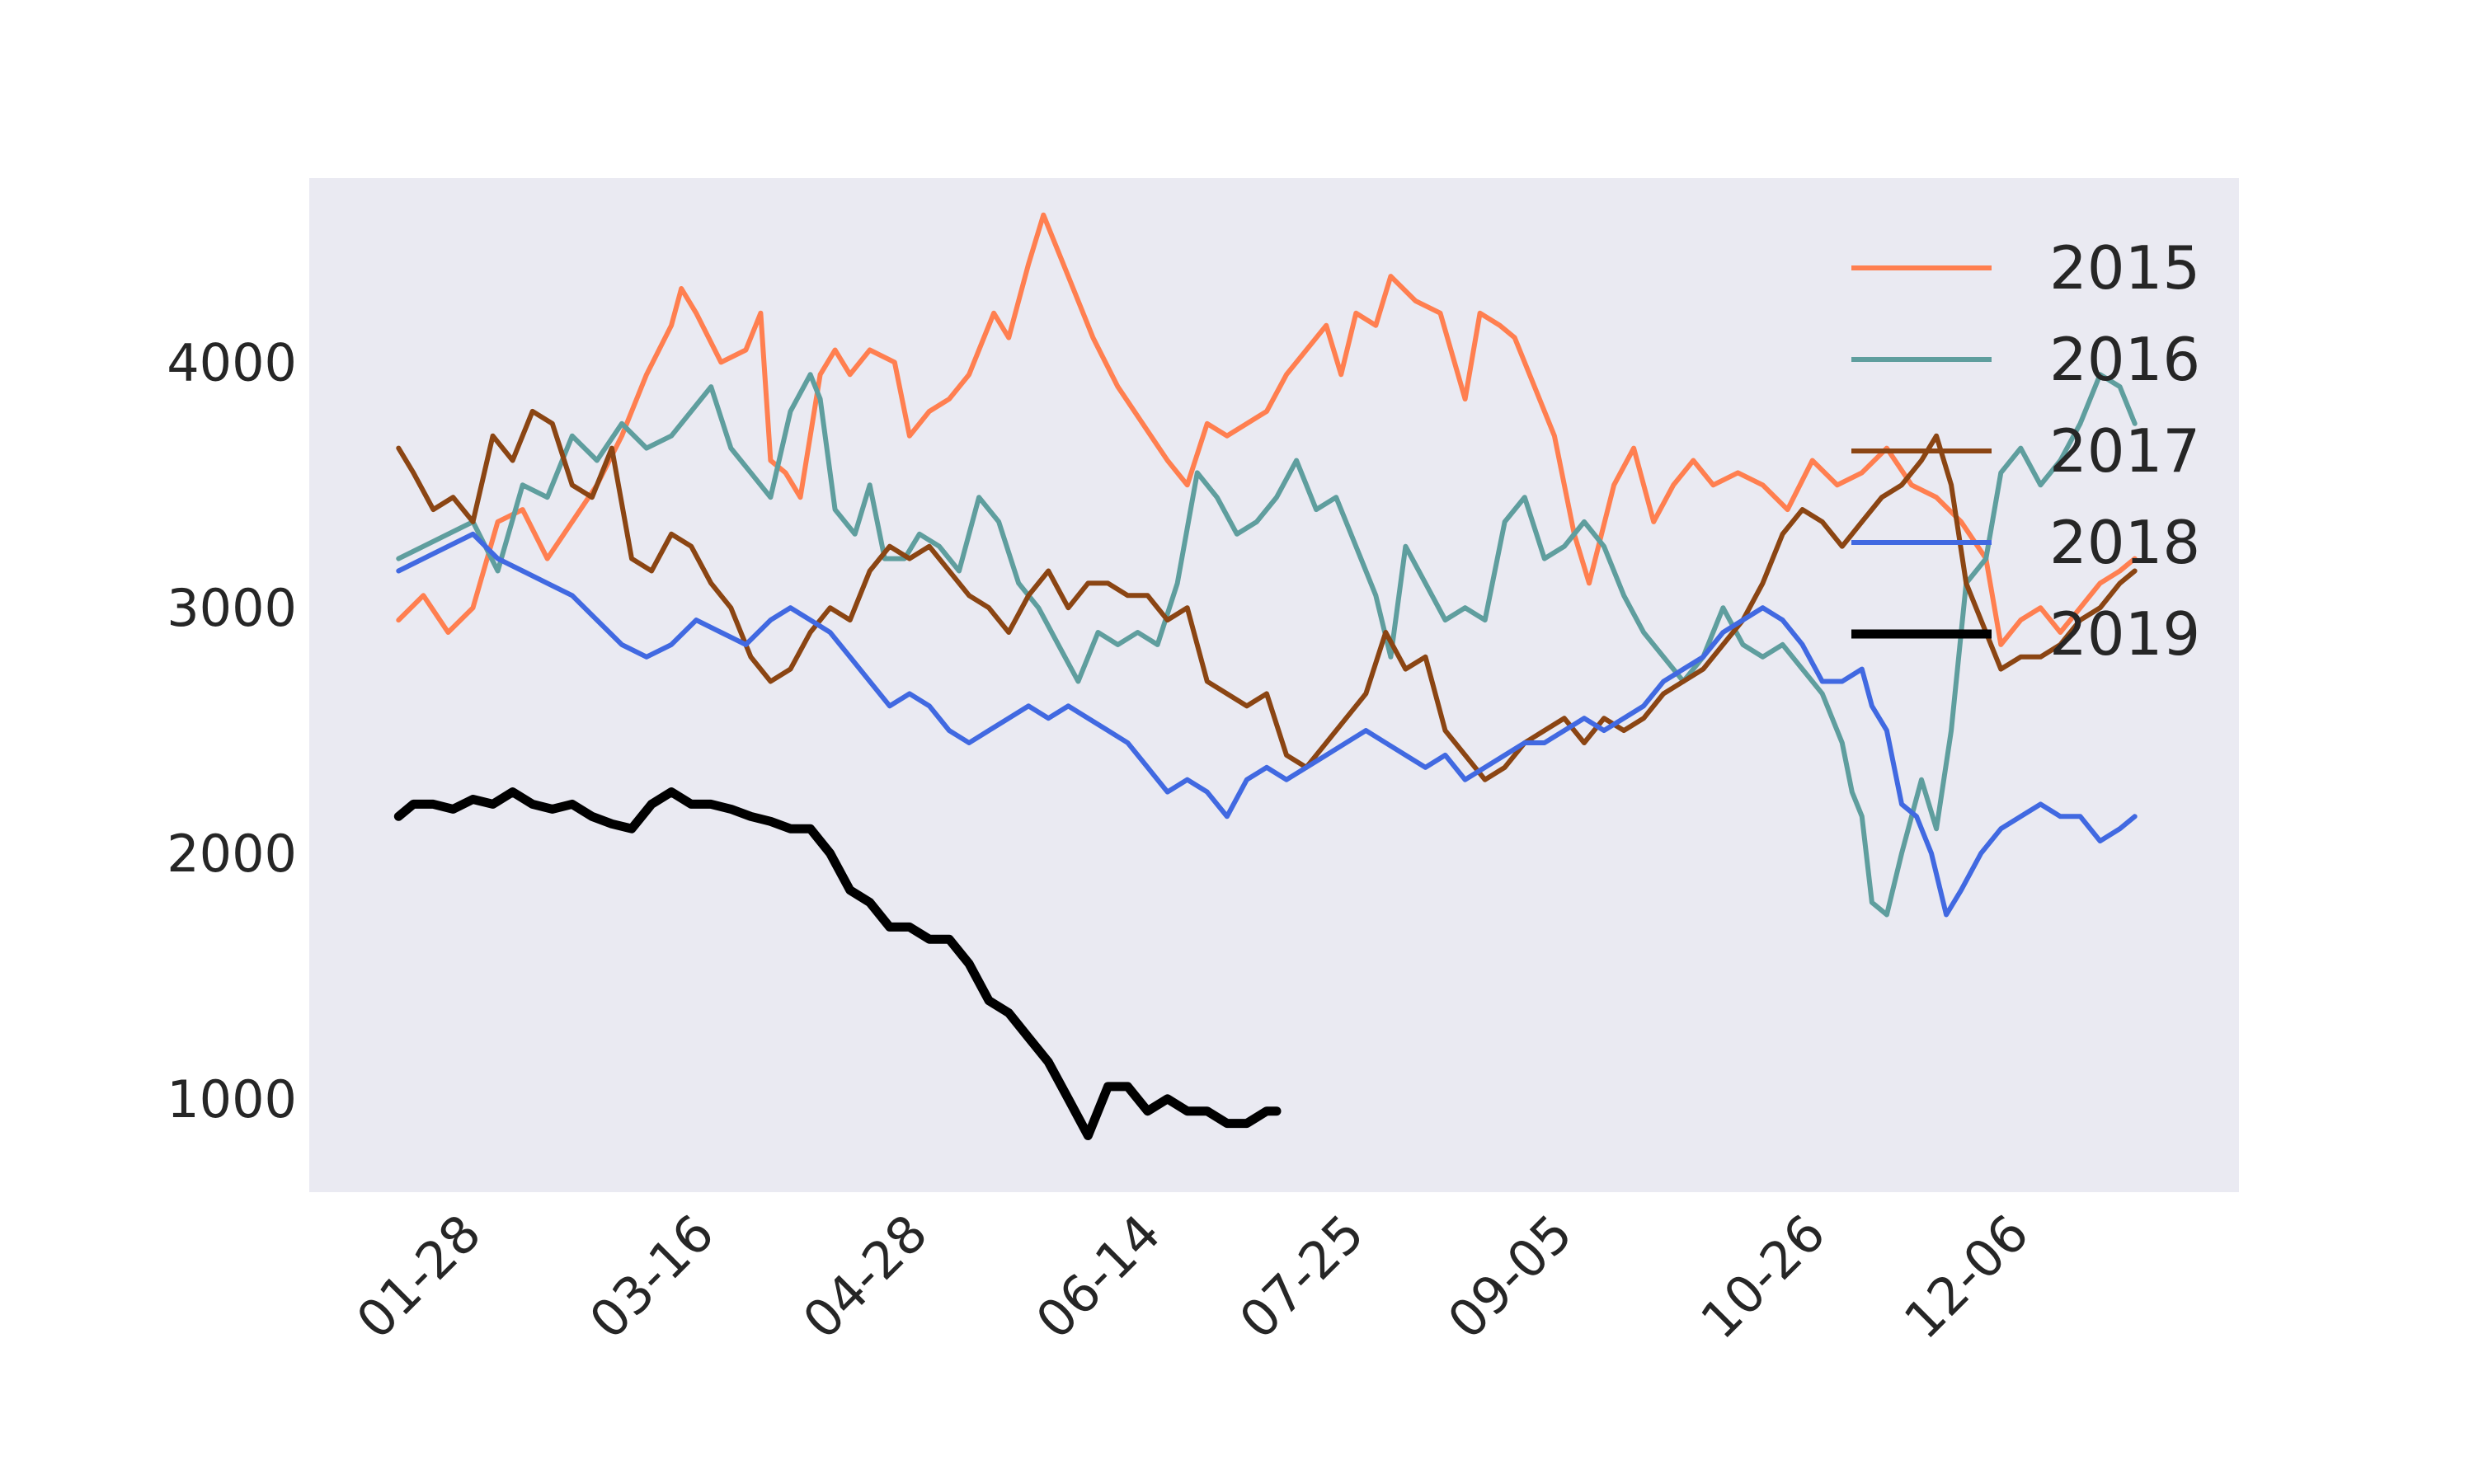 Image resolution: width=2474 pixels, height=1484 pixels. What do you see at coordinates (2124, 542) in the screenshot?
I see `legend-label-2018: 2018` at bounding box center [2124, 542].